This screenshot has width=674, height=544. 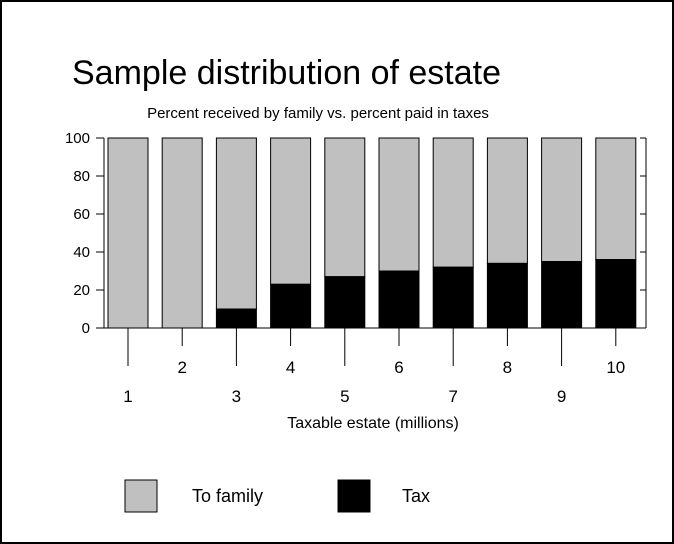 What do you see at coordinates (181, 367) in the screenshot?
I see `x-tick-label-2: 2` at bounding box center [181, 367].